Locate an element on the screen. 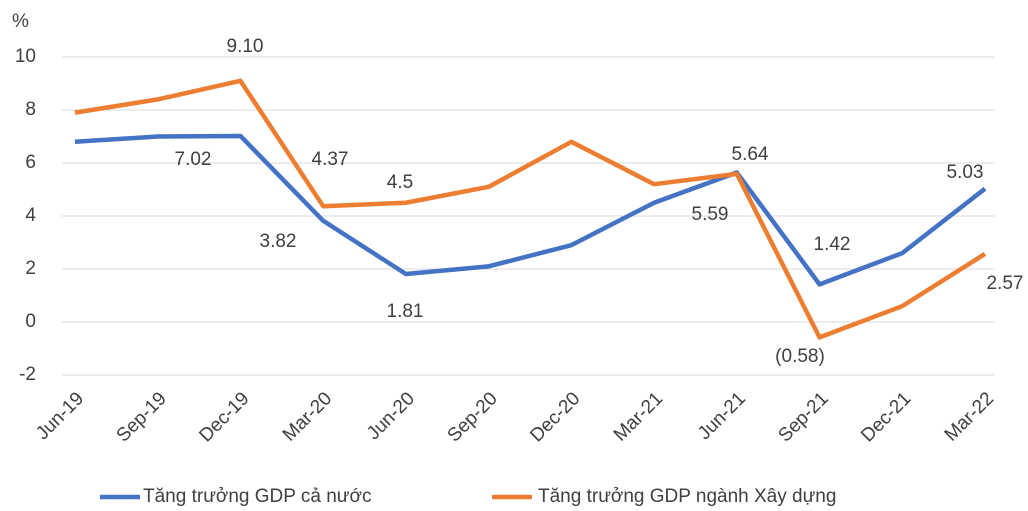  data-label: 1.42 is located at coordinates (832, 244).